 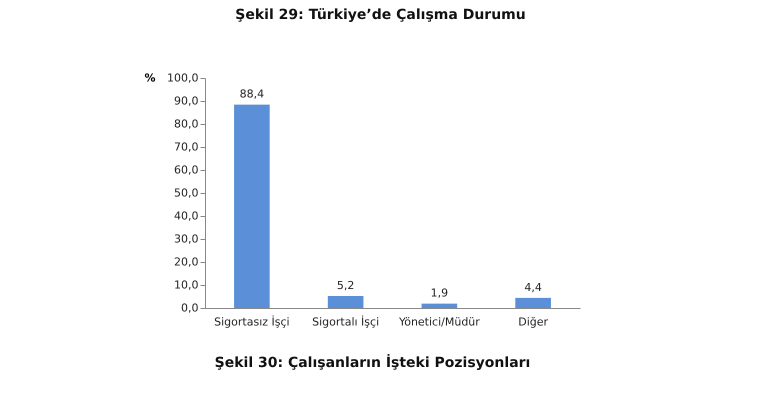 What do you see at coordinates (372, 362) in the screenshot?
I see `text: Şekil 30: Çalışanların İşteki Pozisyonları` at bounding box center [372, 362].